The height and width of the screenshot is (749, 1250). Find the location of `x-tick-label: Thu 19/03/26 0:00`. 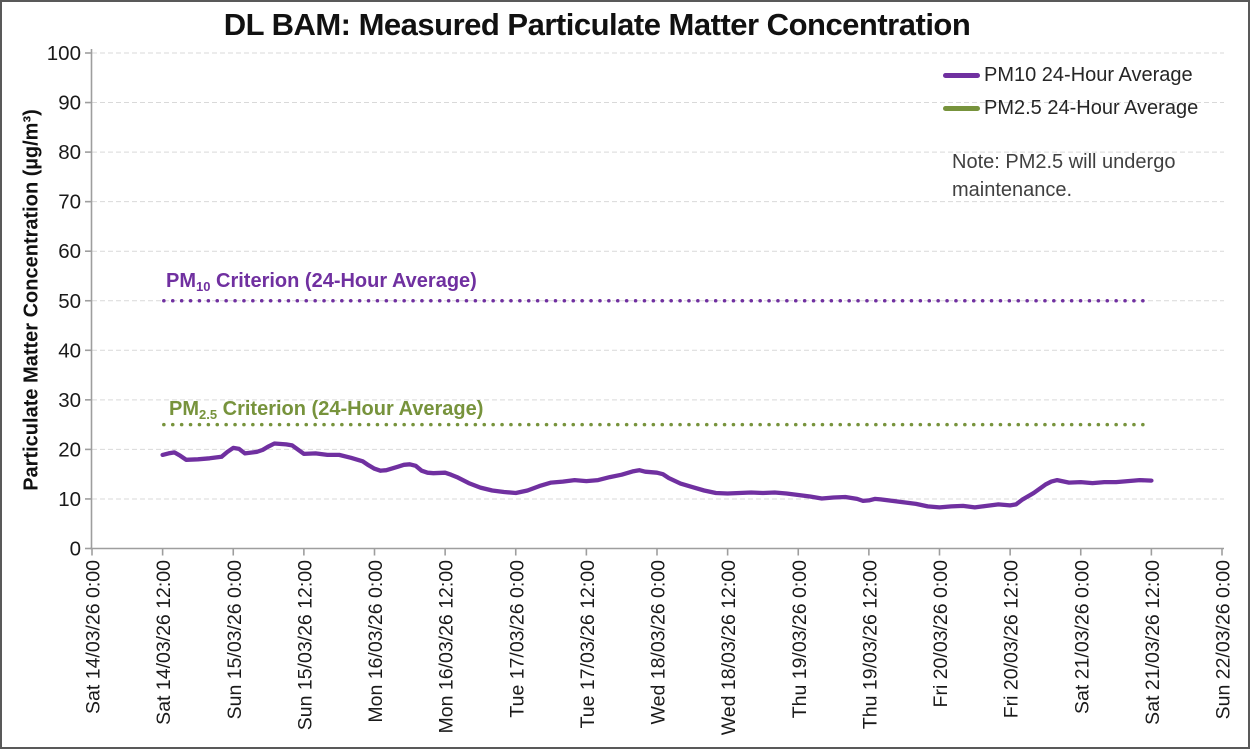

x-tick-label: Thu 19/03/26 0:00 is located at coordinates (800, 639).